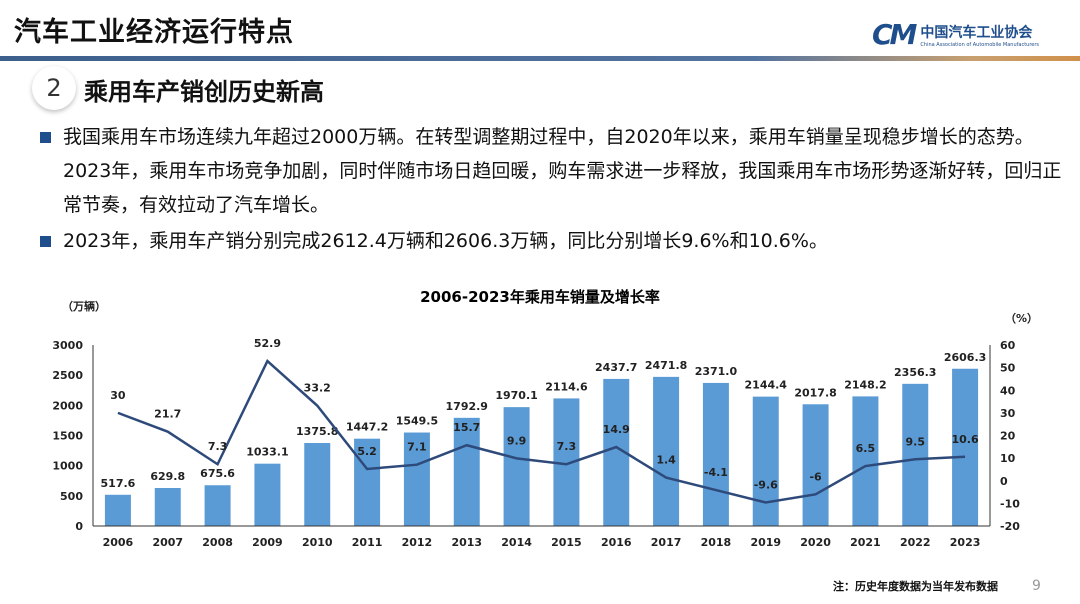 This screenshot has width=1080, height=604. What do you see at coordinates (367, 427) in the screenshot?
I see `bar-value-label: 1447.2` at bounding box center [367, 427].